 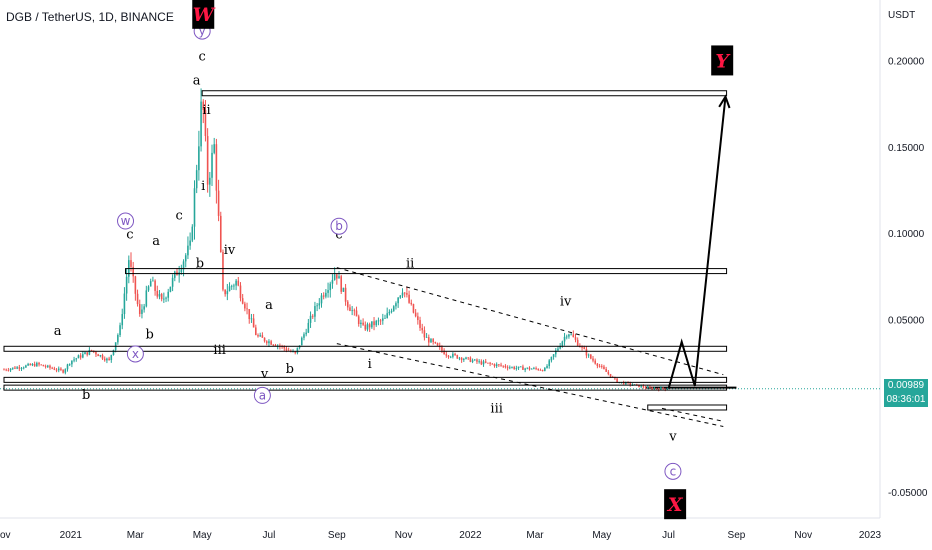 I want to click on level-support-upper, so click(x=365, y=379).